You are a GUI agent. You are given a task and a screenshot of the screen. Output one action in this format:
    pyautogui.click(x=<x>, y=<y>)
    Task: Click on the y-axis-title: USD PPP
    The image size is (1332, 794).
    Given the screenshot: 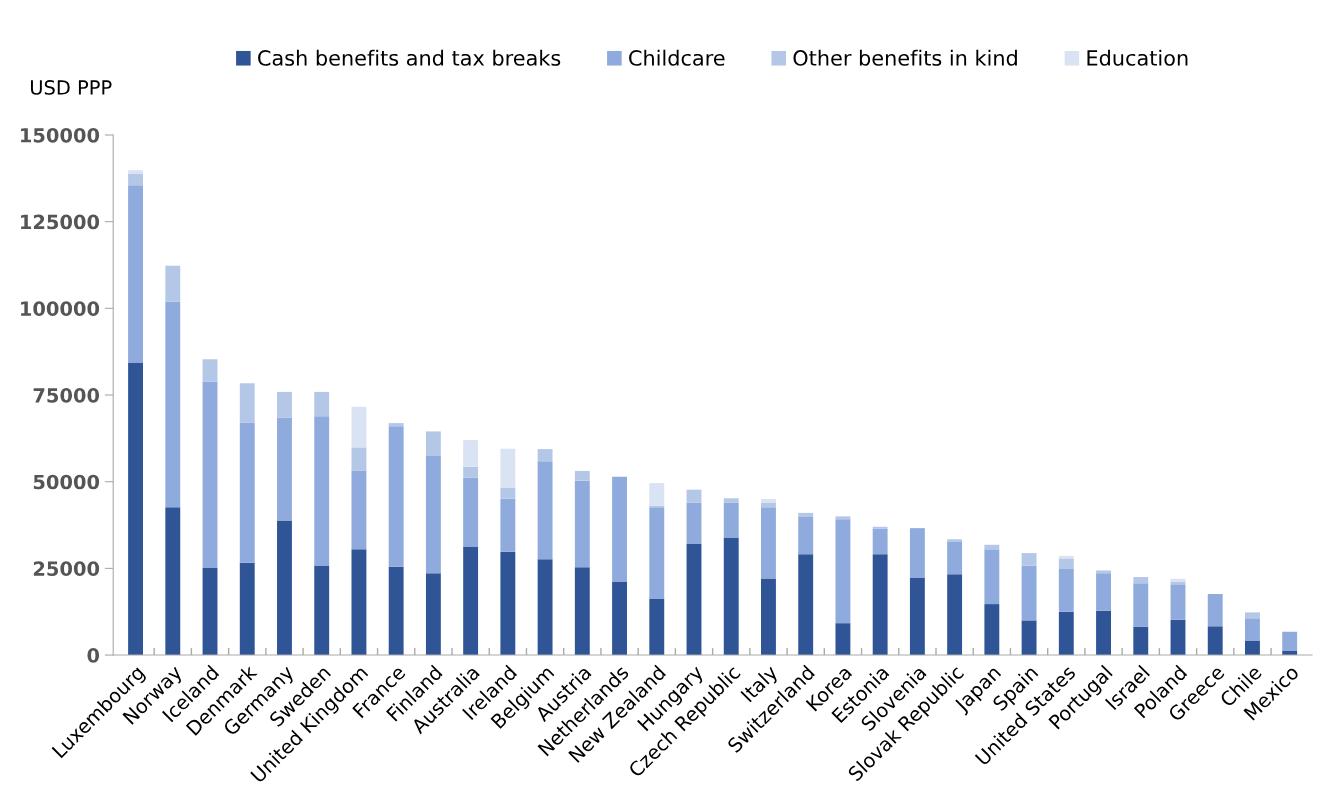 What is the action you would take?
    pyautogui.click(x=71, y=87)
    